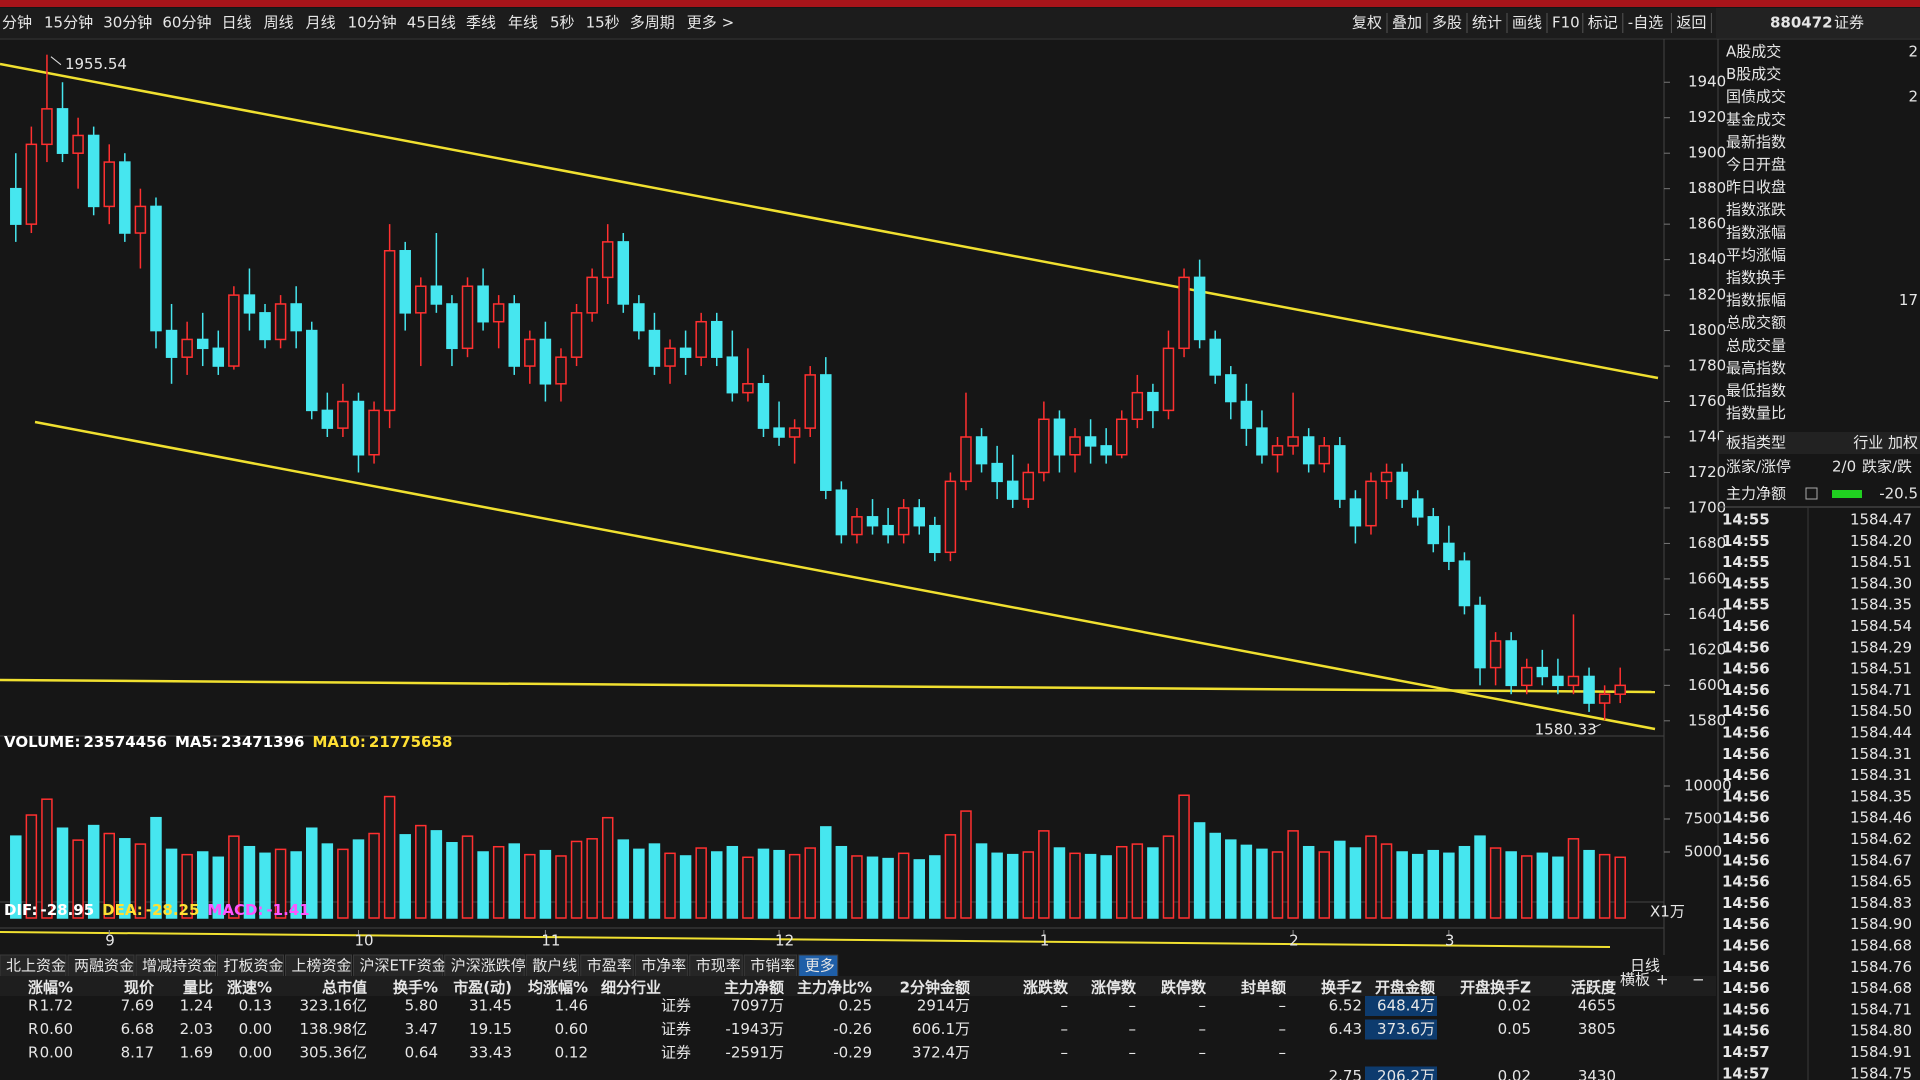 The image size is (1920, 1080). I want to click on column-header: 封单额, so click(1263, 988).